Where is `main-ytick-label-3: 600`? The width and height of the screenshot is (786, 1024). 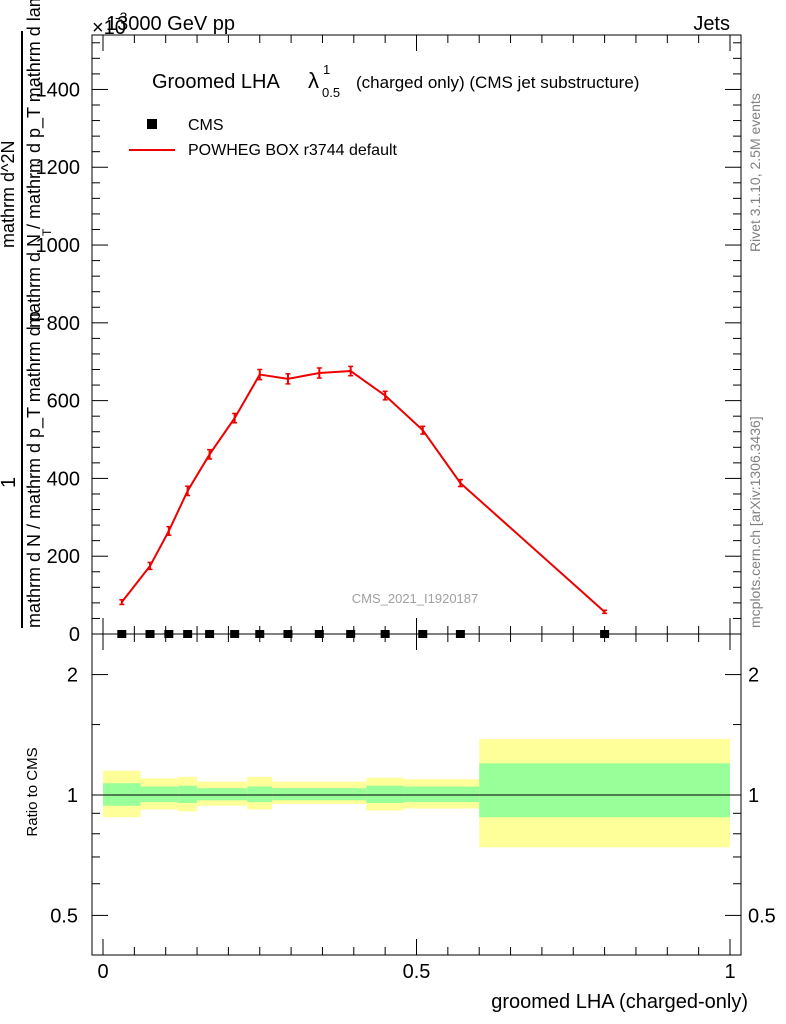
main-ytick-label-3: 600 is located at coordinates (63, 402).